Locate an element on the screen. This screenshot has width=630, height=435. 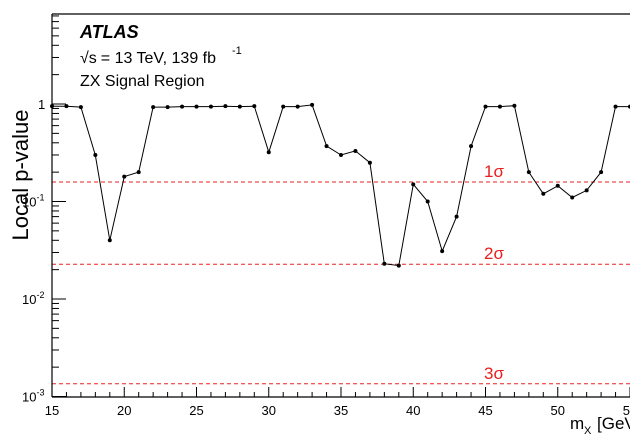
x-label-main: m is located at coordinates (577, 423).